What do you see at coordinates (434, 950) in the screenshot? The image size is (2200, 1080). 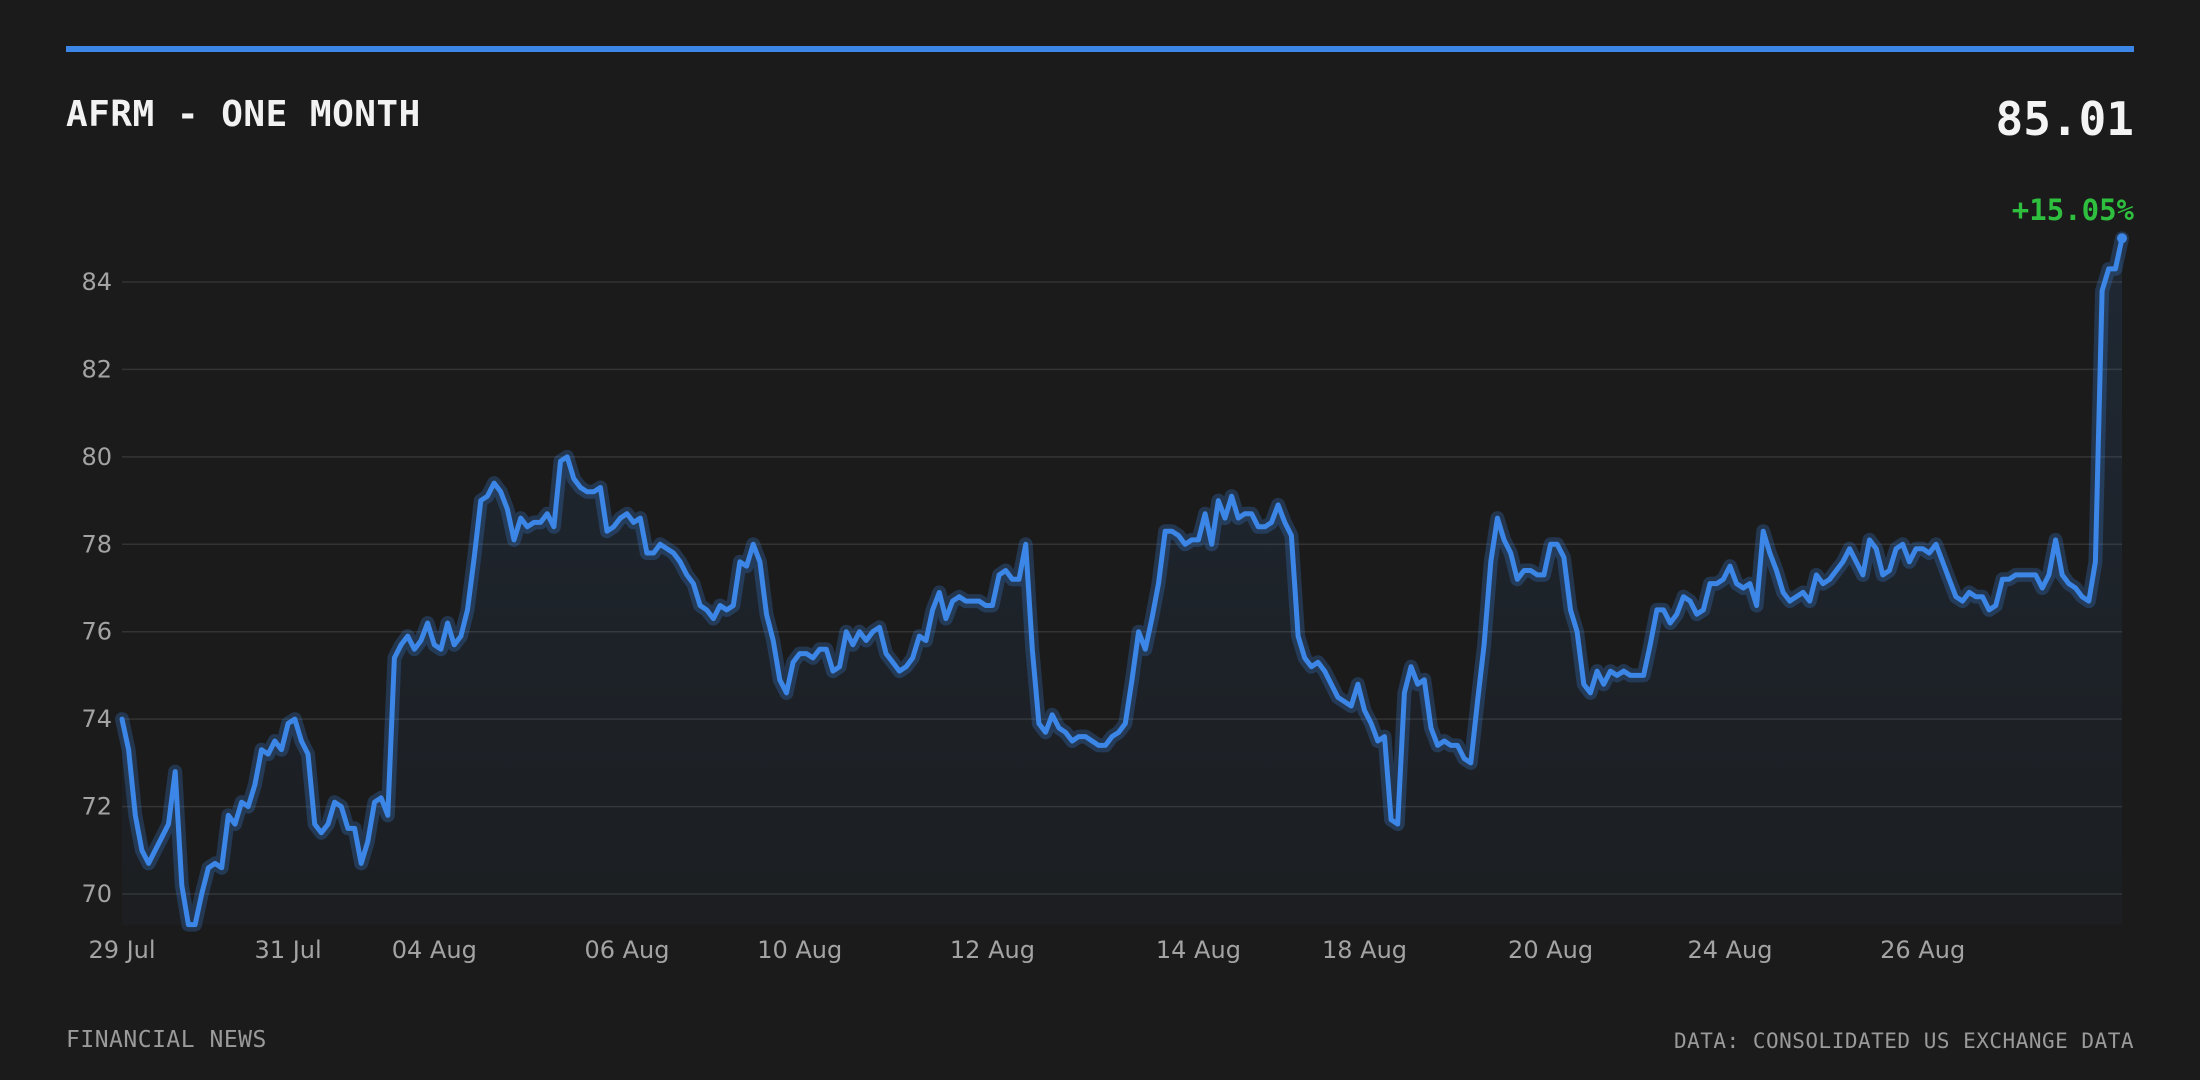 I see `x-tick-label: 04 Aug` at bounding box center [434, 950].